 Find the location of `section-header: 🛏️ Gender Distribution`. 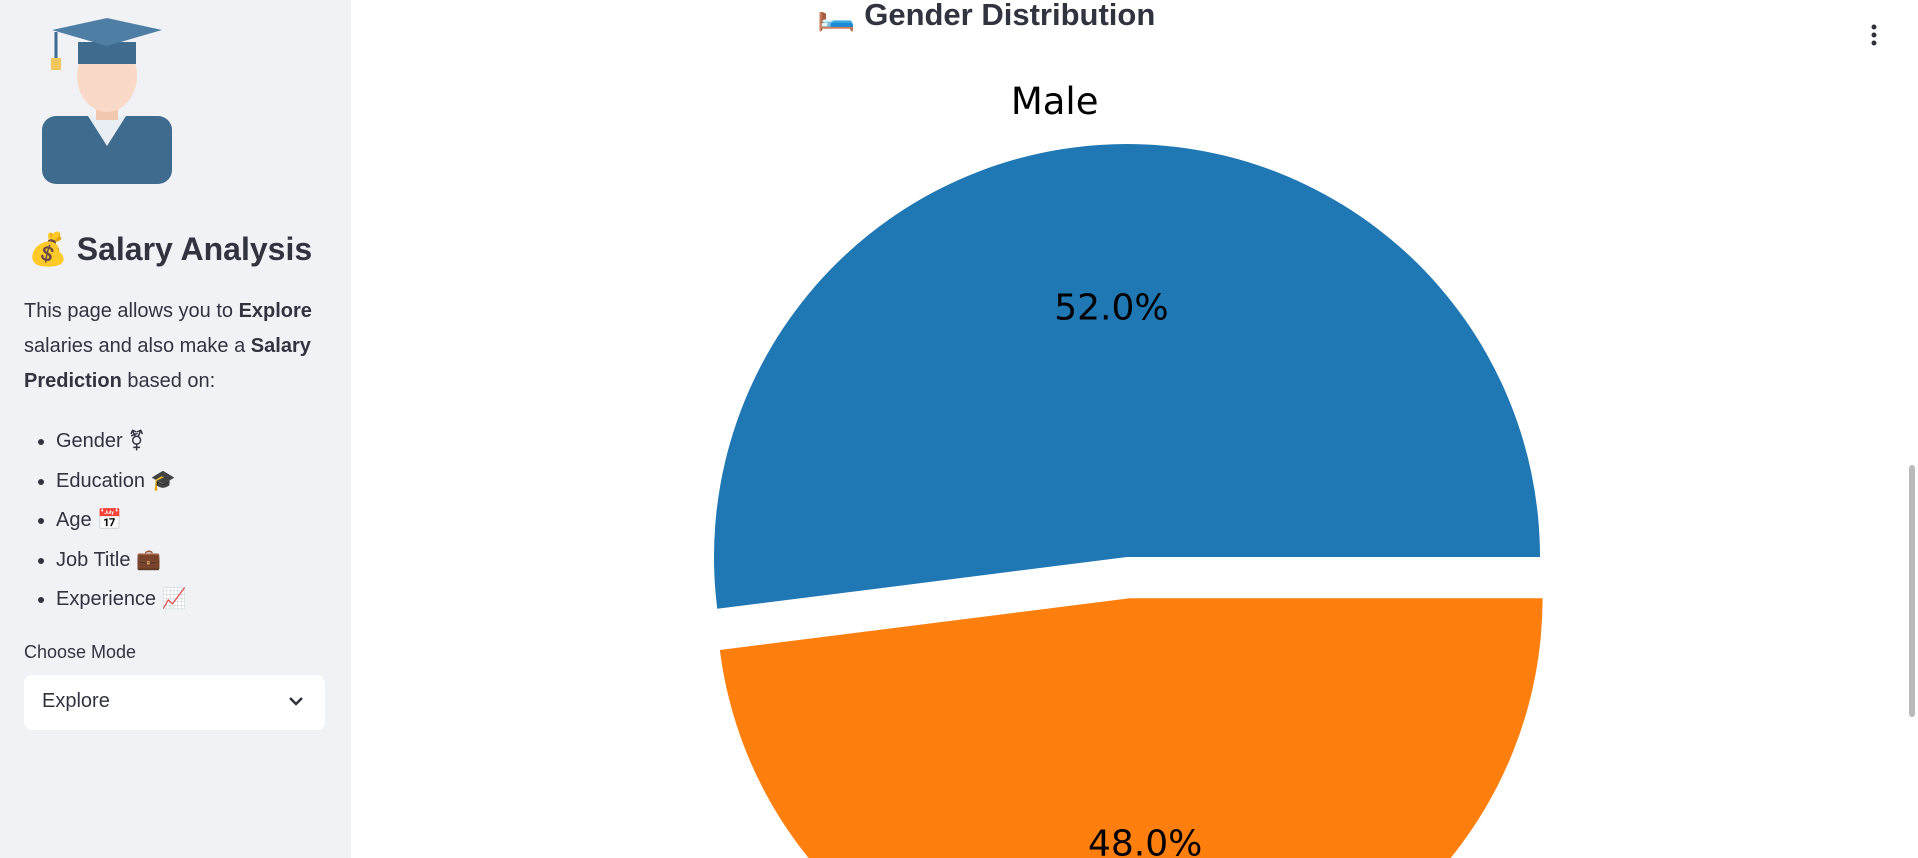

section-header: 🛏️ Gender Distribution is located at coordinates (986, 16).